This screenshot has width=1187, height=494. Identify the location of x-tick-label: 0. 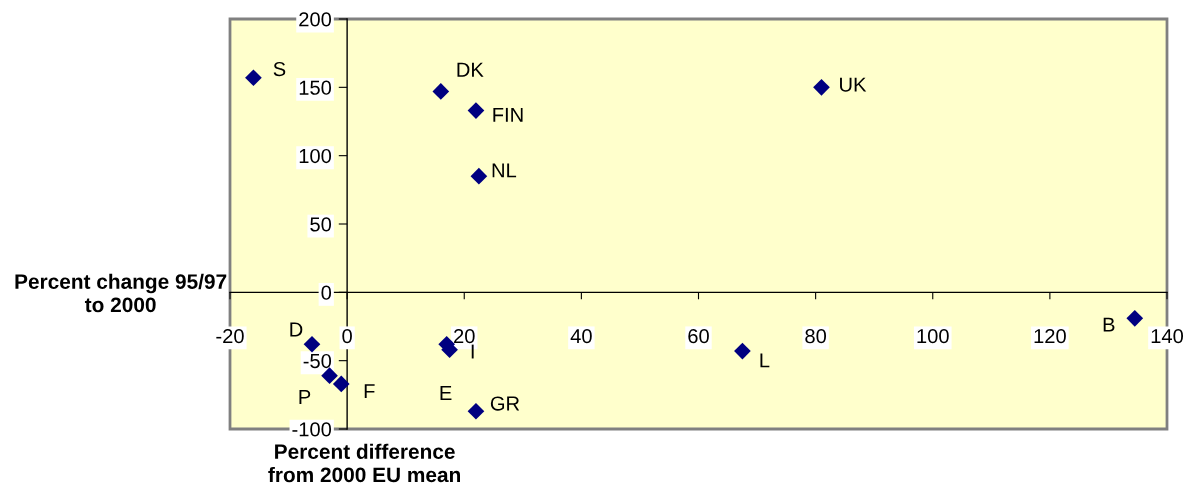
(347, 336).